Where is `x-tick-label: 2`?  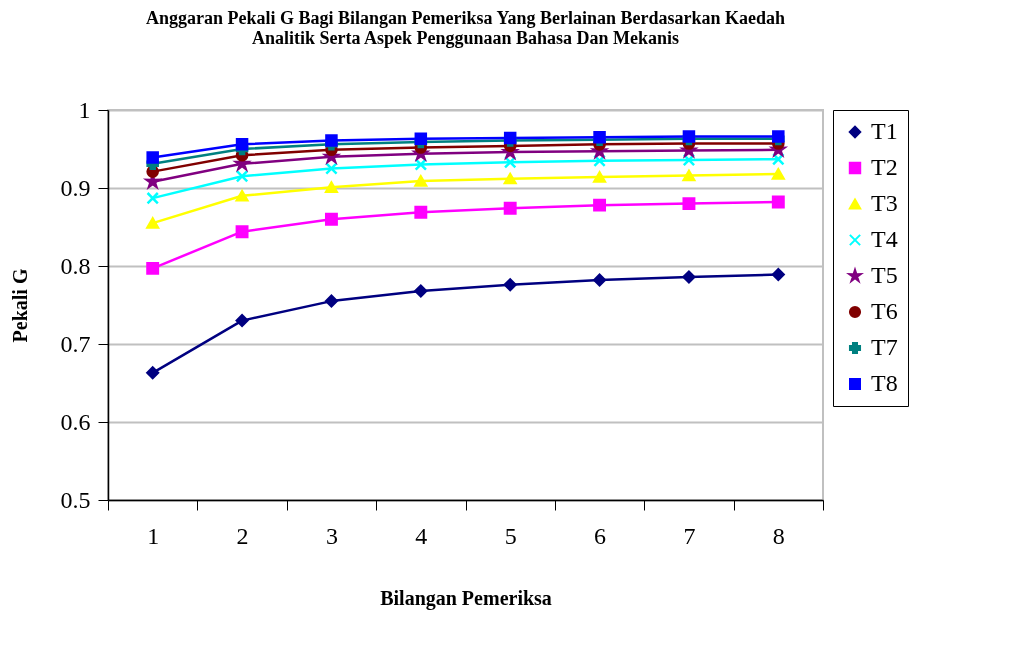
x-tick-label: 2 is located at coordinates (242, 535).